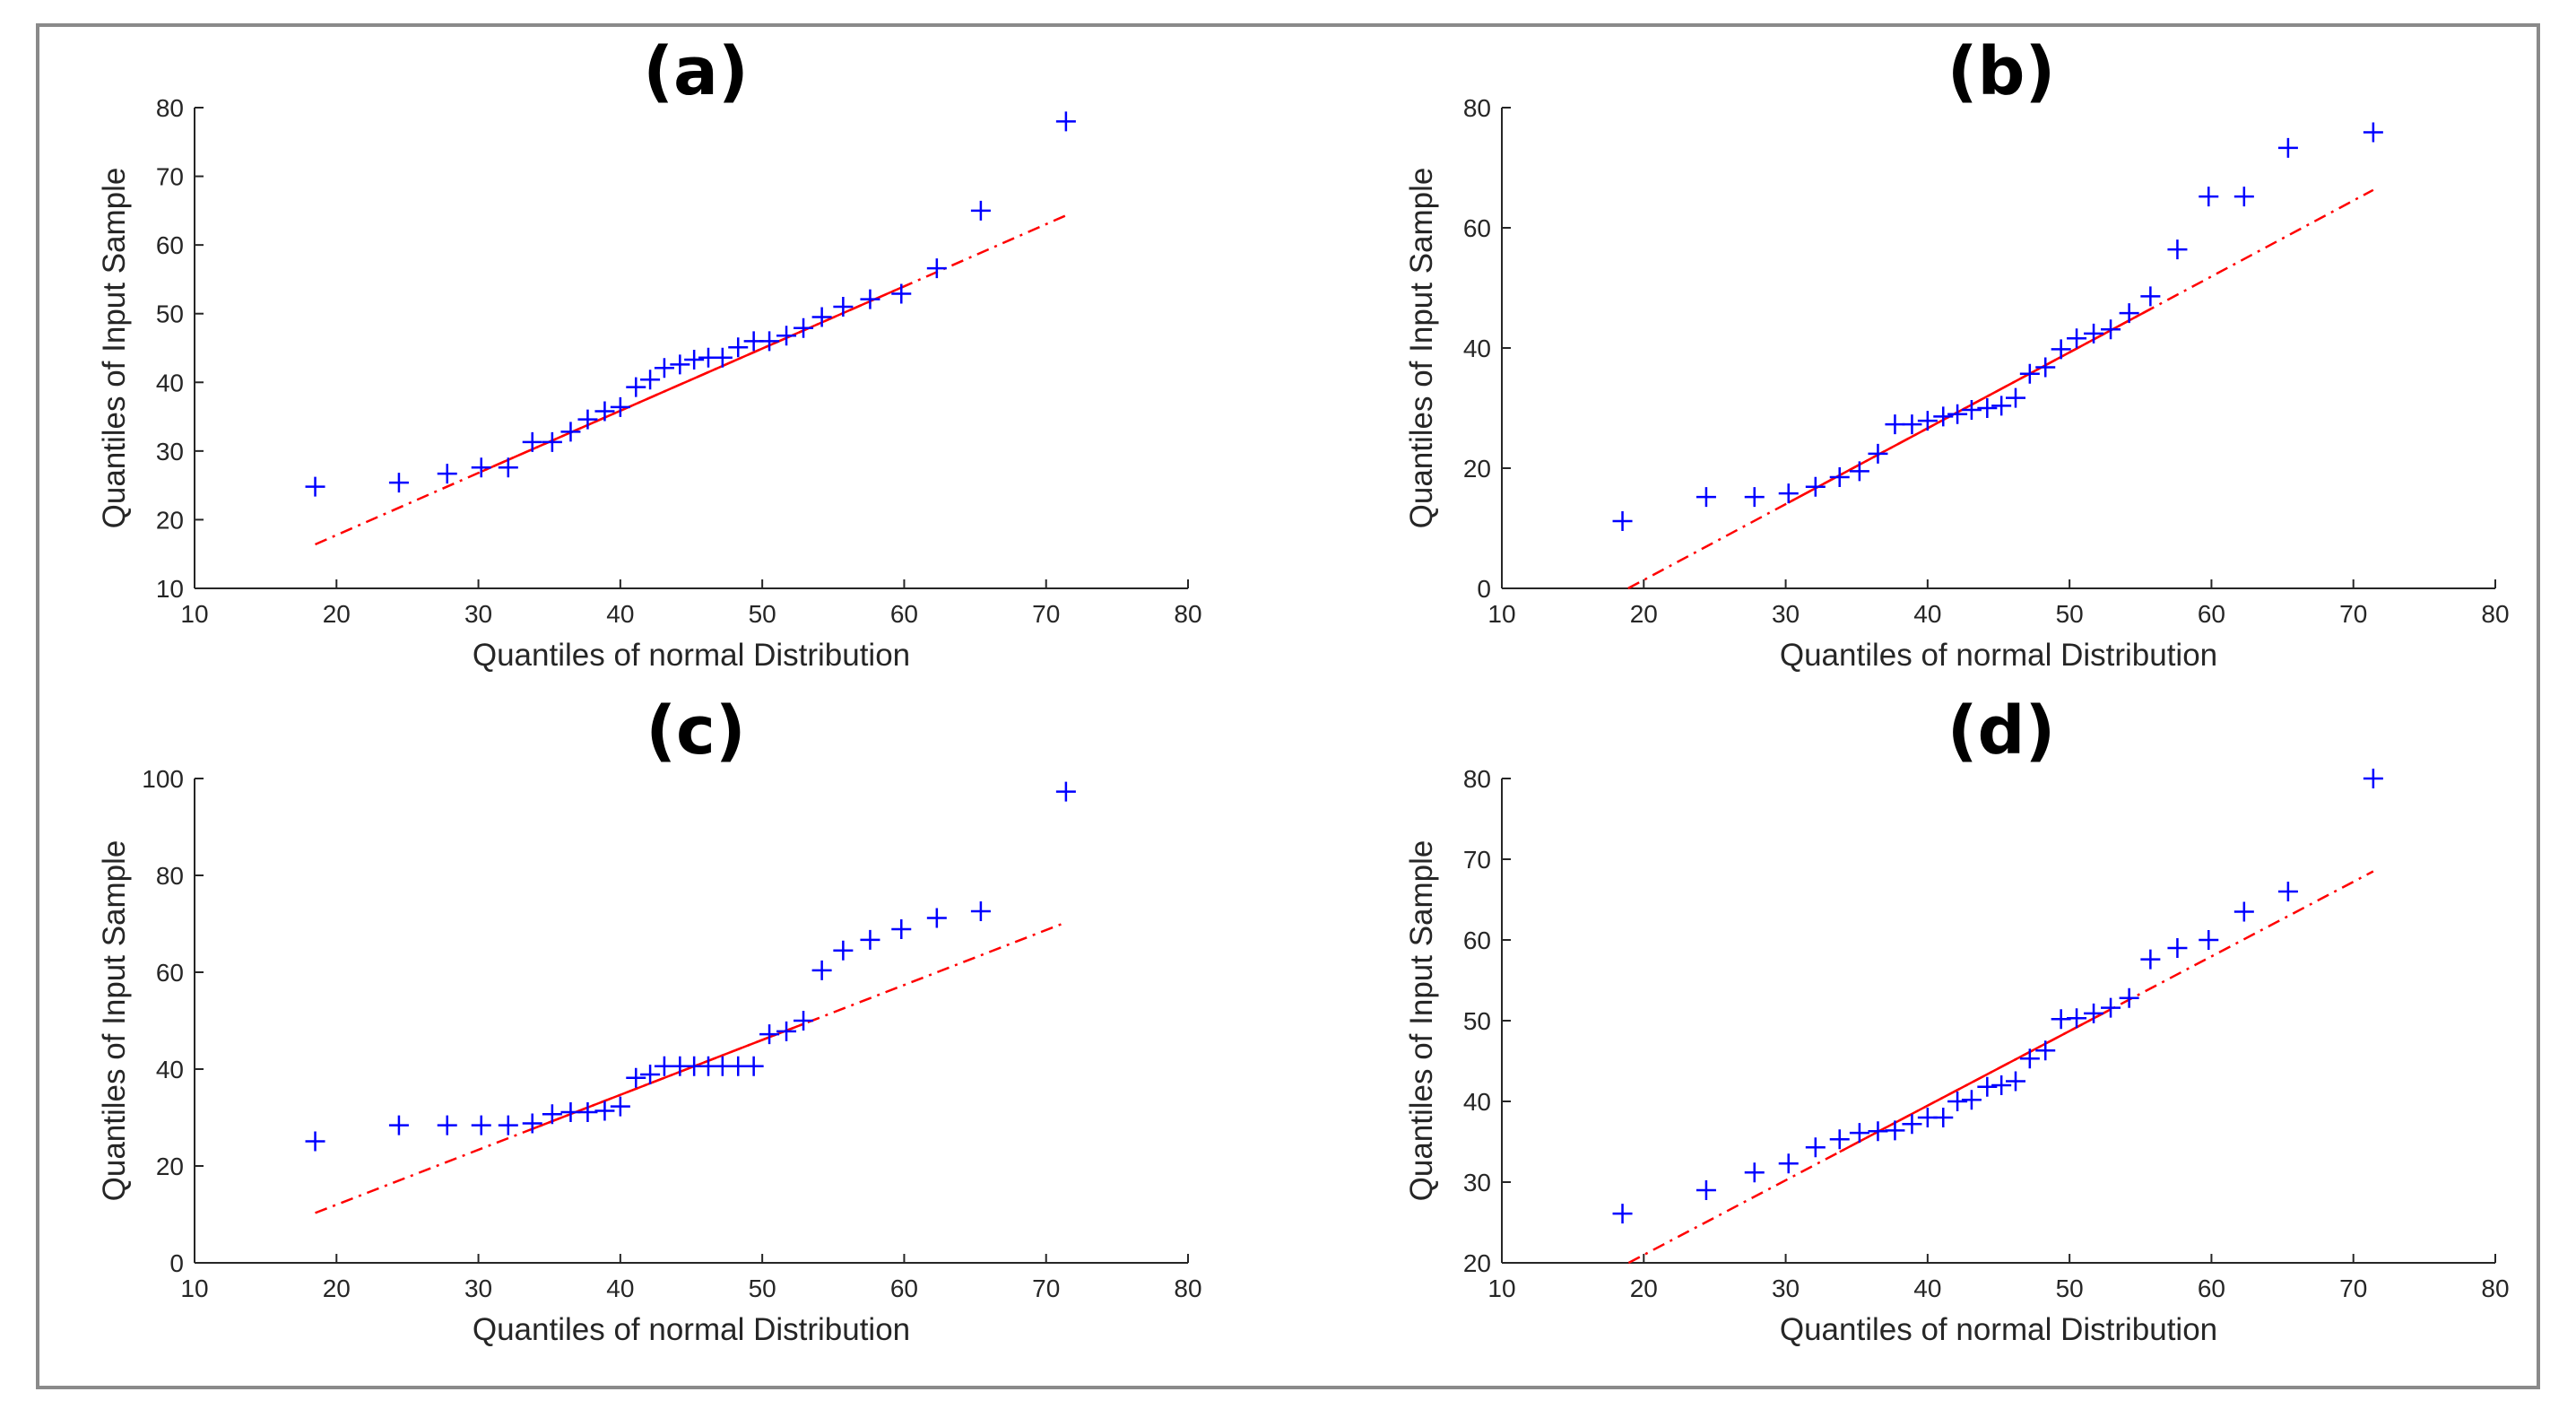  Describe the element at coordinates (691, 1067) in the screenshot. I see `reference-line-dashdot` at that location.